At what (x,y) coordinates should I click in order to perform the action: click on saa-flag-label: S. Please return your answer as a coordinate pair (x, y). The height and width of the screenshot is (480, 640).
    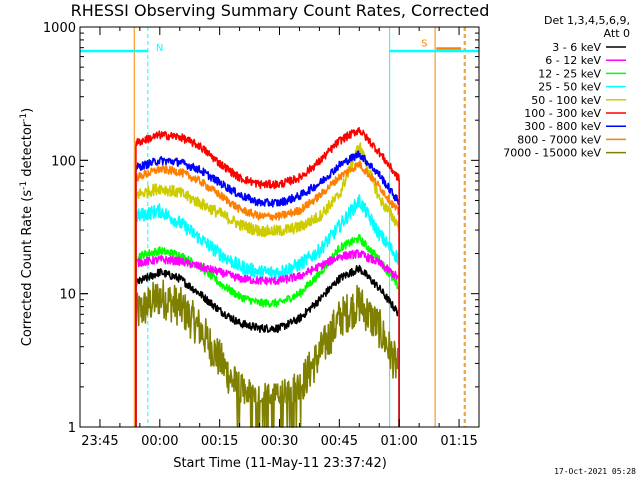
    Looking at the image, I should click on (424, 43).